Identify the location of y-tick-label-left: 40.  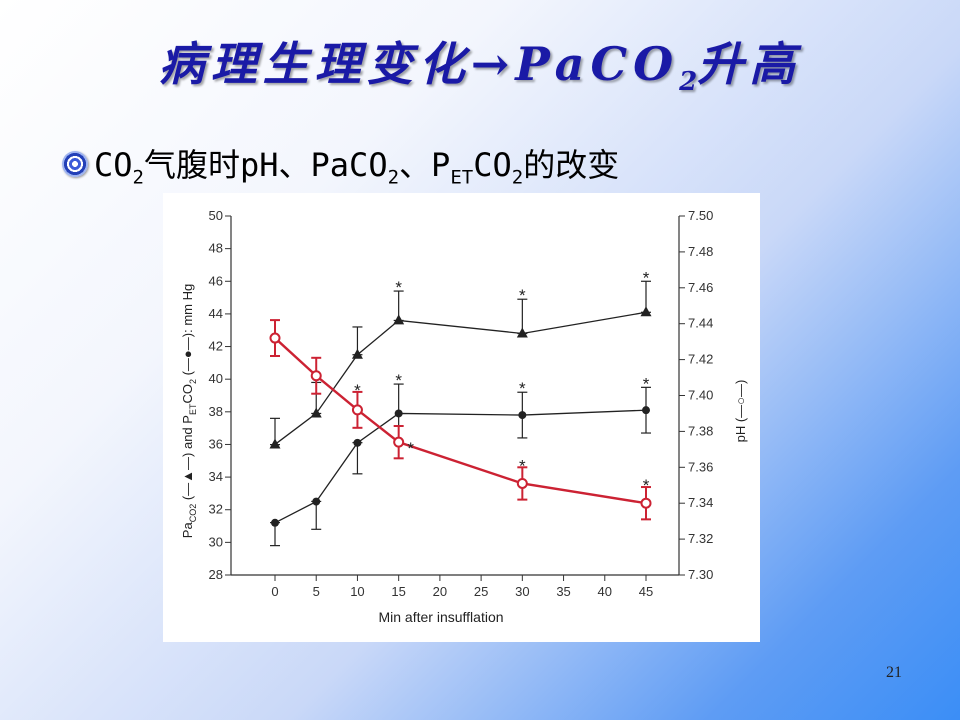
(216, 378).